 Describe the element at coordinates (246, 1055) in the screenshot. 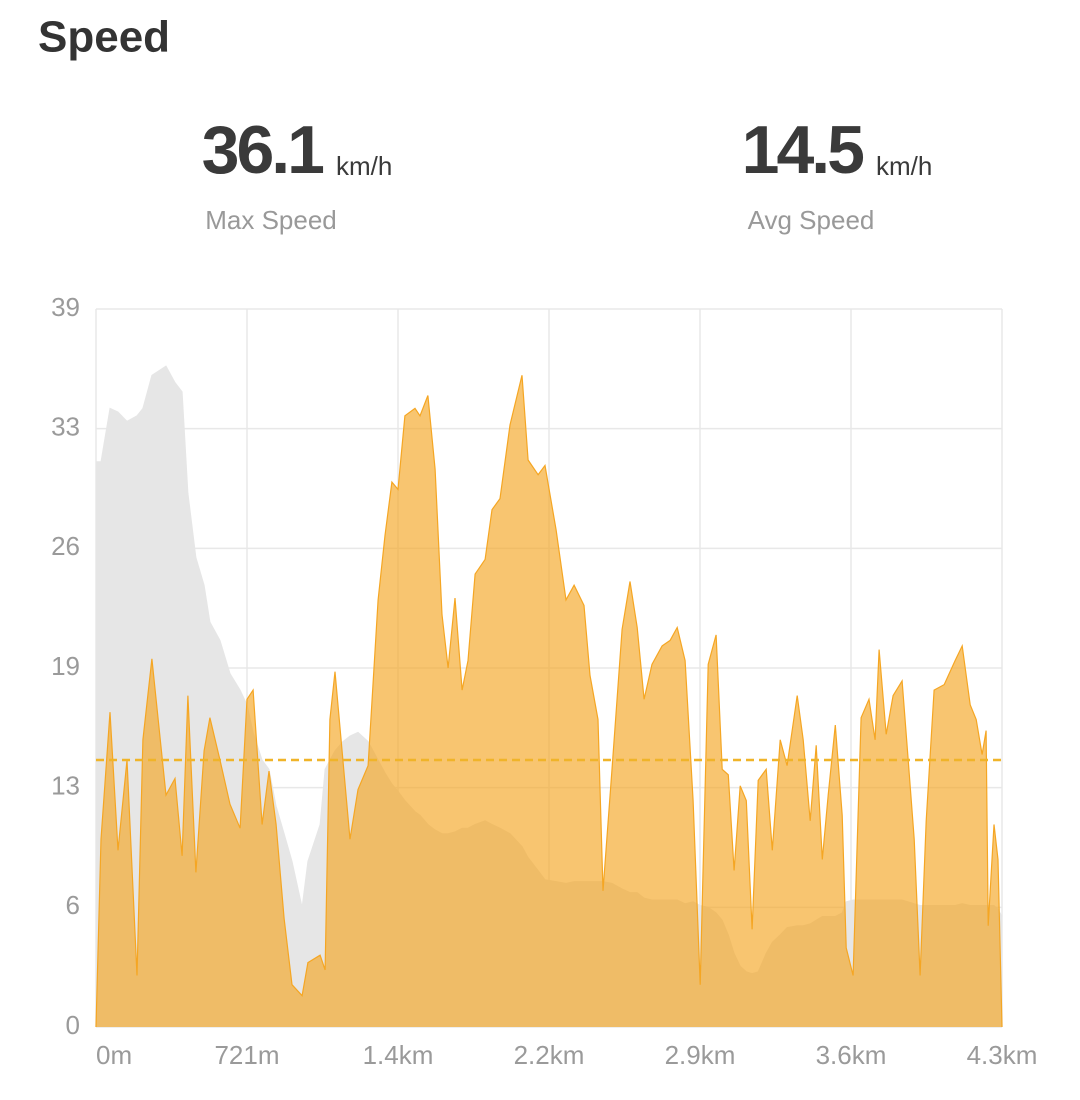

I see `x-tick-label: 721m` at that location.